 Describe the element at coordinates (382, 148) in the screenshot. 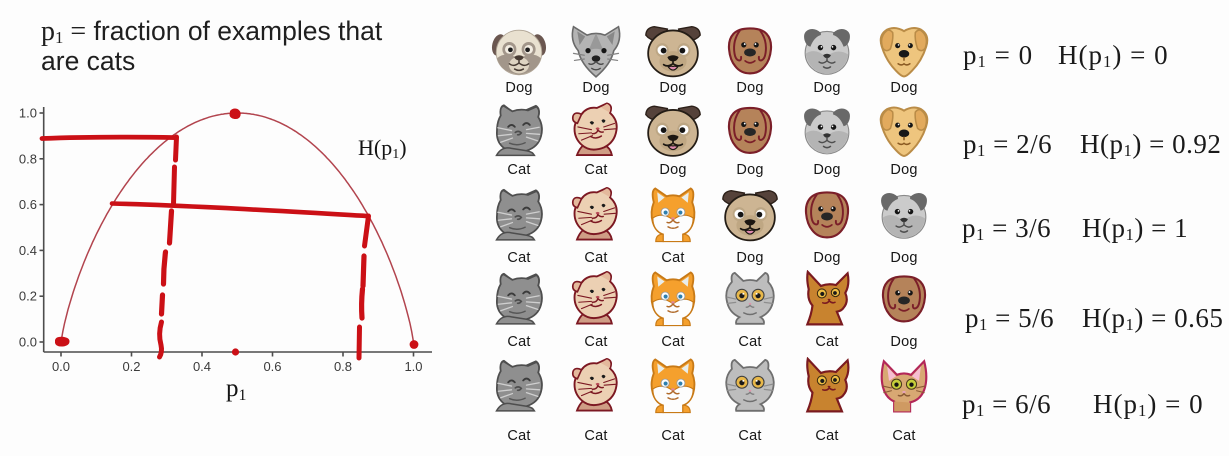

I see `svg-text: H(p1)` at that location.